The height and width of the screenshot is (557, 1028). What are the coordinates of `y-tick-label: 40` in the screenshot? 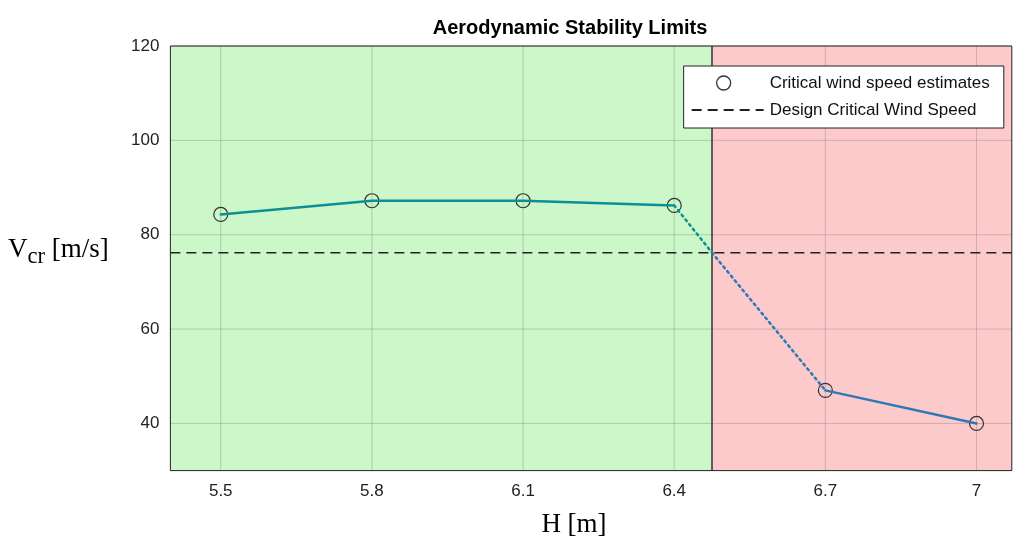 It's located at (150, 423).